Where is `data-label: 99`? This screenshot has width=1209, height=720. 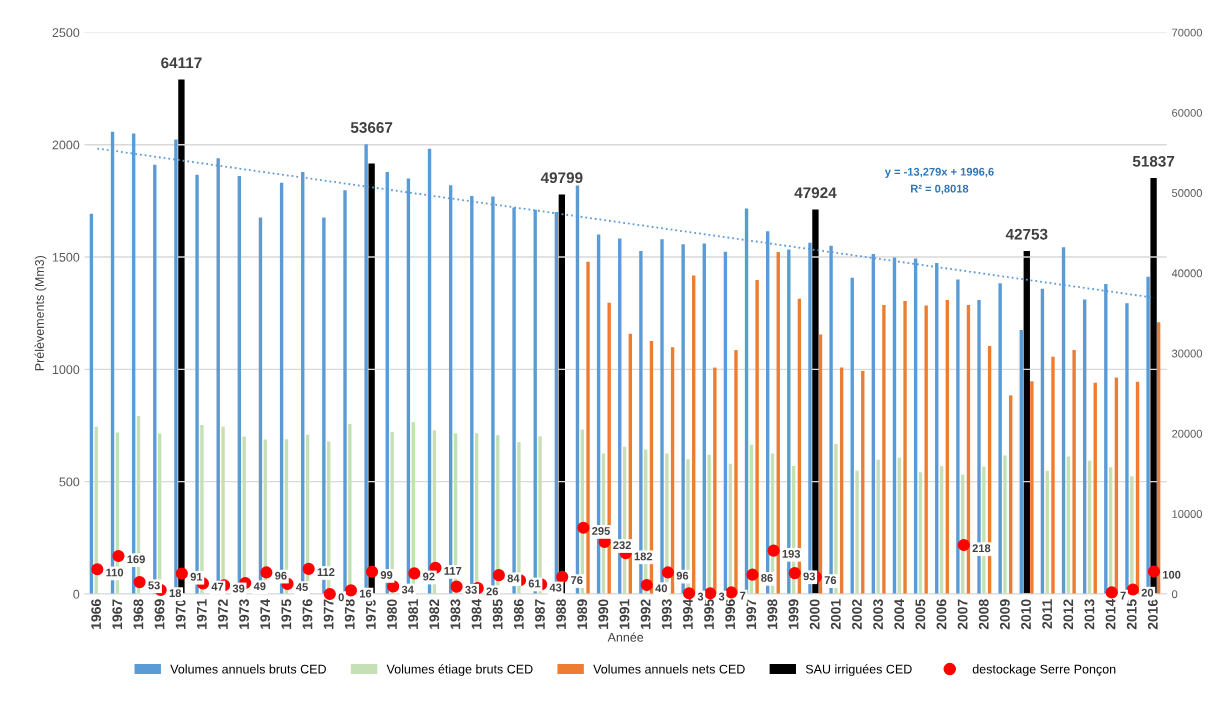 data-label: 99 is located at coordinates (386, 575).